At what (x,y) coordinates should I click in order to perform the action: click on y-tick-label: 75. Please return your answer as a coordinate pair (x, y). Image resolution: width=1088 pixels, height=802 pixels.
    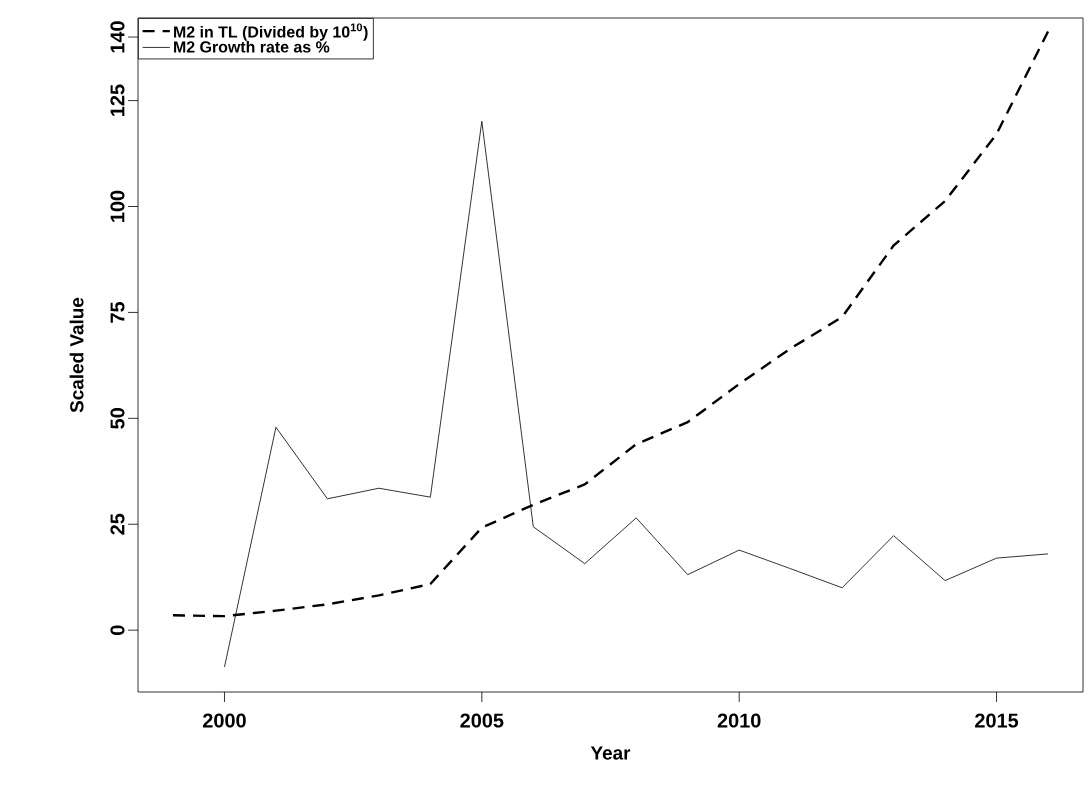
    Looking at the image, I should click on (117, 312).